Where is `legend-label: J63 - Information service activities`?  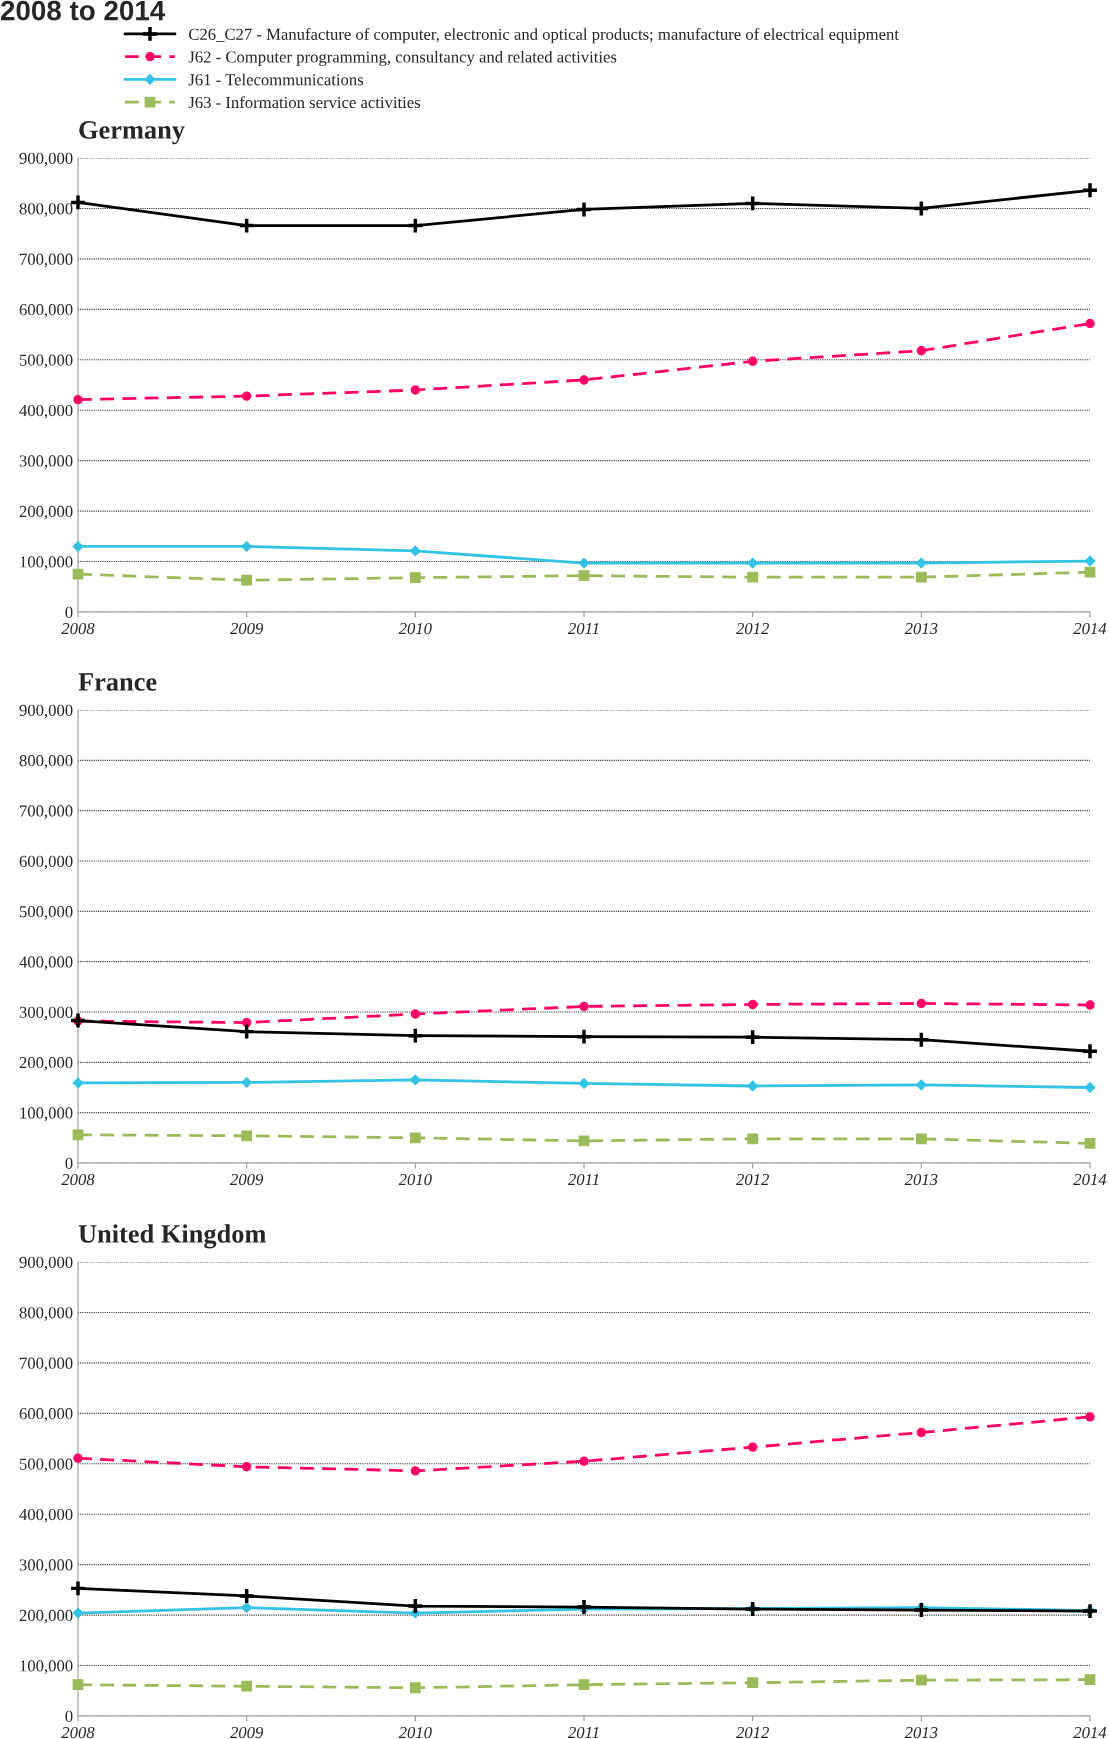
legend-label: J63 - Information service activities is located at coordinates (304, 102).